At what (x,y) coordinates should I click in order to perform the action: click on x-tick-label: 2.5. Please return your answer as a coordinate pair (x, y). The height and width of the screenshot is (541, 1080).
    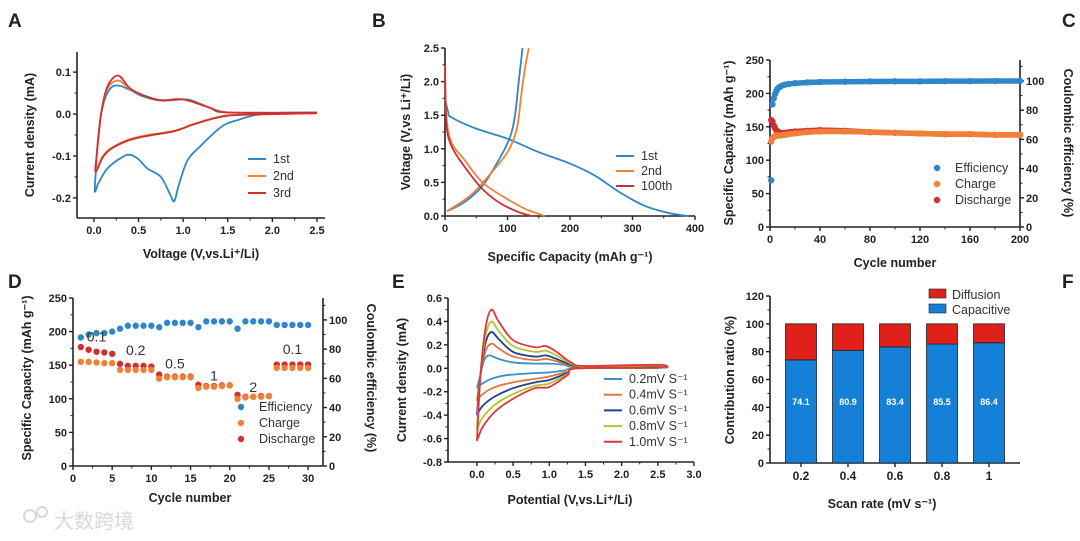
    Looking at the image, I should click on (657, 475).